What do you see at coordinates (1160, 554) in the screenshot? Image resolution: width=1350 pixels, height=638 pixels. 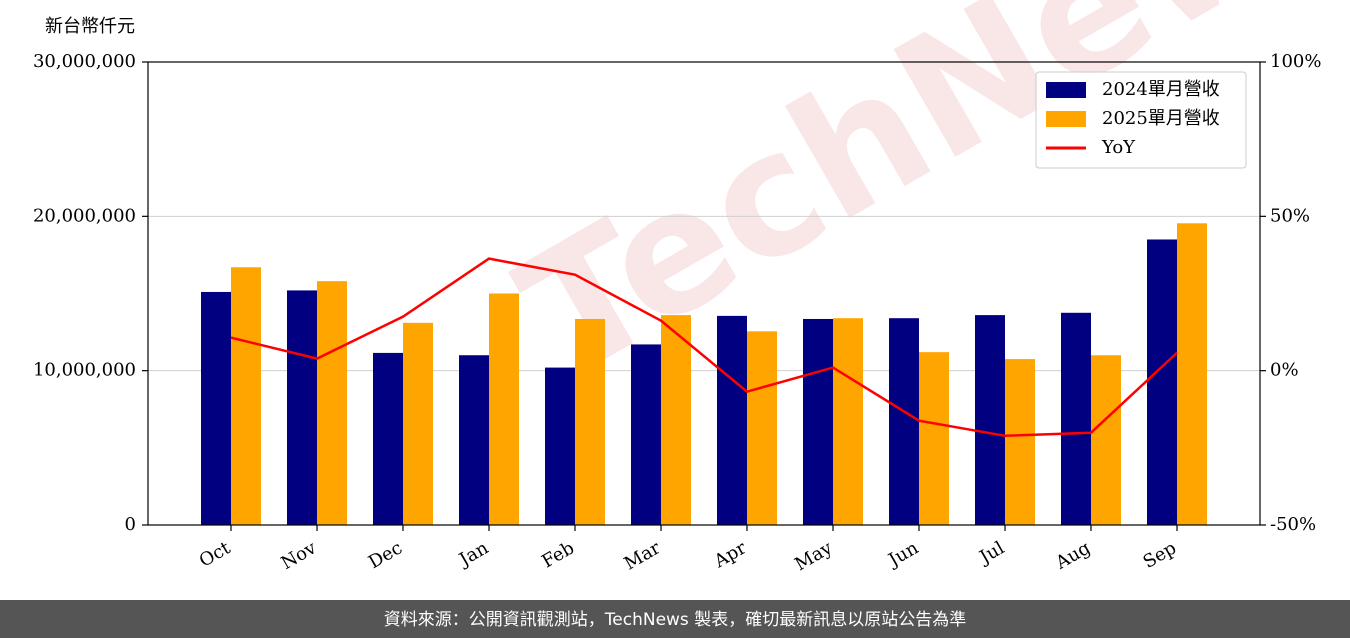 I see `x-tick-label: Sep` at bounding box center [1160, 554].